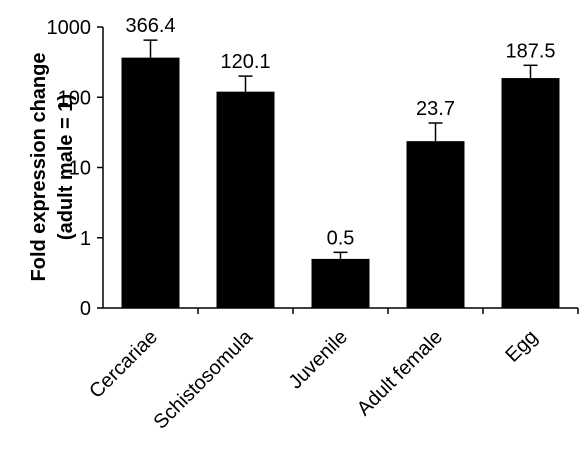 Image resolution: width=584 pixels, height=449 pixels. What do you see at coordinates (521, 346) in the screenshot?
I see `x-tick-label: Egg` at bounding box center [521, 346].